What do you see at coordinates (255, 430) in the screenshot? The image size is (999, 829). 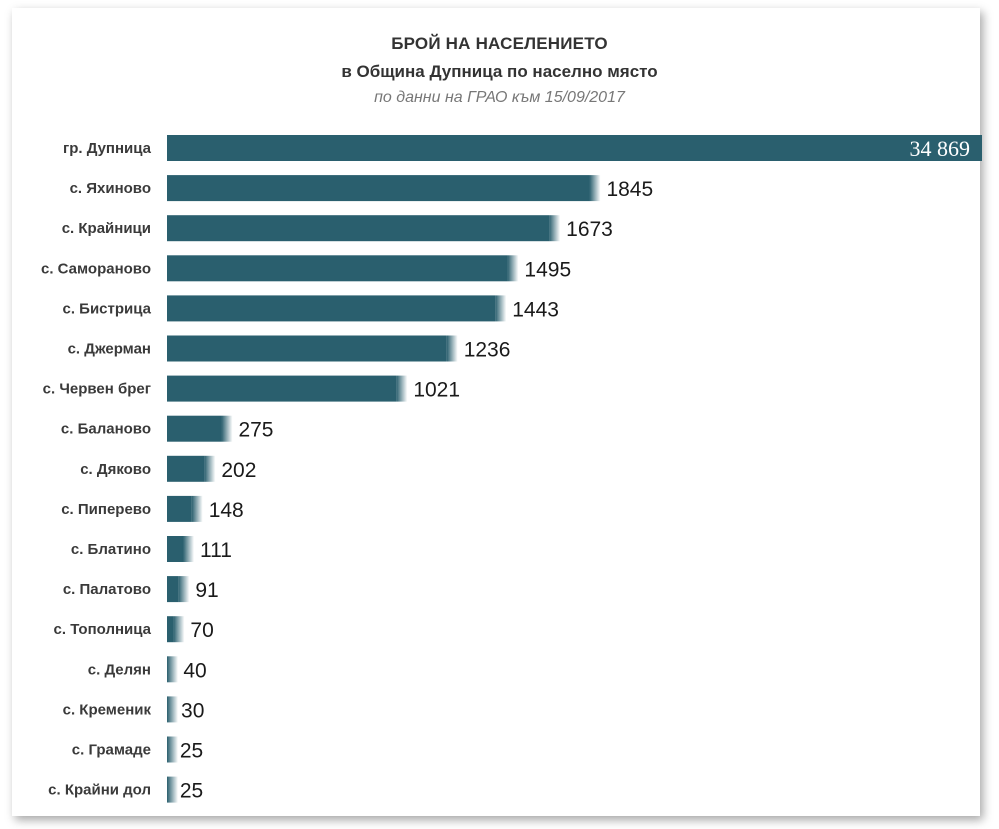 I see `value-label: 275` at bounding box center [255, 430].